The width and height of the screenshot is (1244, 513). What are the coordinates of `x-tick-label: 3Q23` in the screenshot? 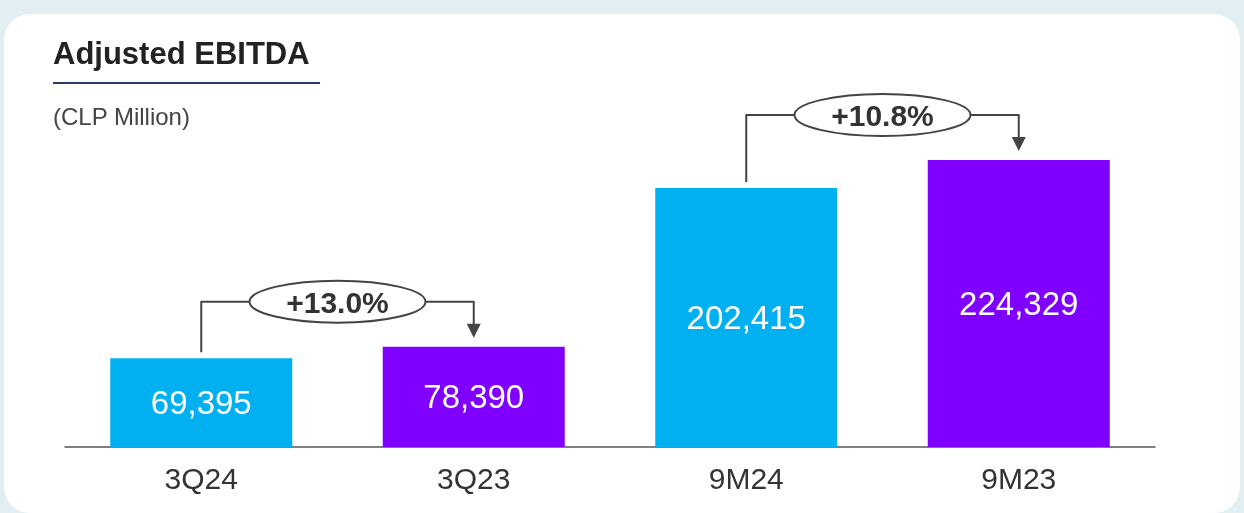 It's located at (474, 478).